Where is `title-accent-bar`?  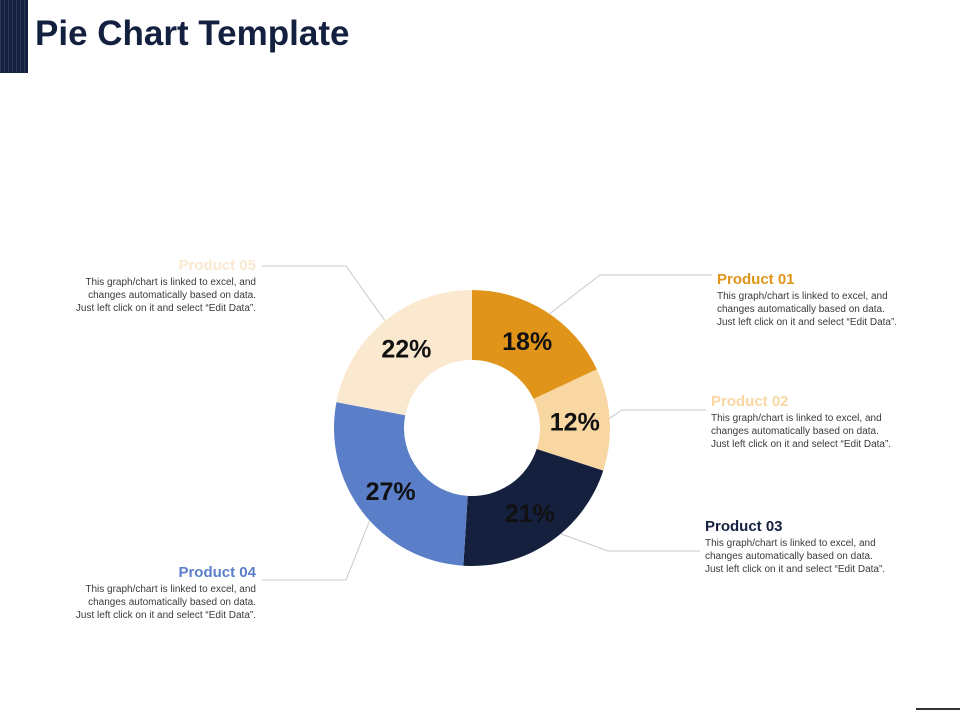 title-accent-bar is located at coordinates (14, 36).